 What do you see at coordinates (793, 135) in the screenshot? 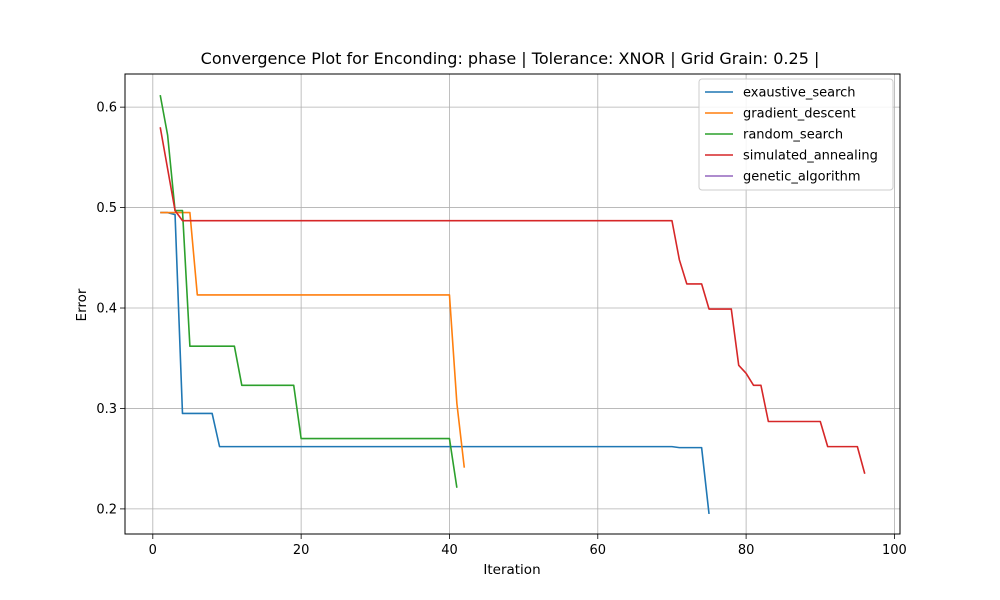
I see `legend-label: random_search` at bounding box center [793, 135].